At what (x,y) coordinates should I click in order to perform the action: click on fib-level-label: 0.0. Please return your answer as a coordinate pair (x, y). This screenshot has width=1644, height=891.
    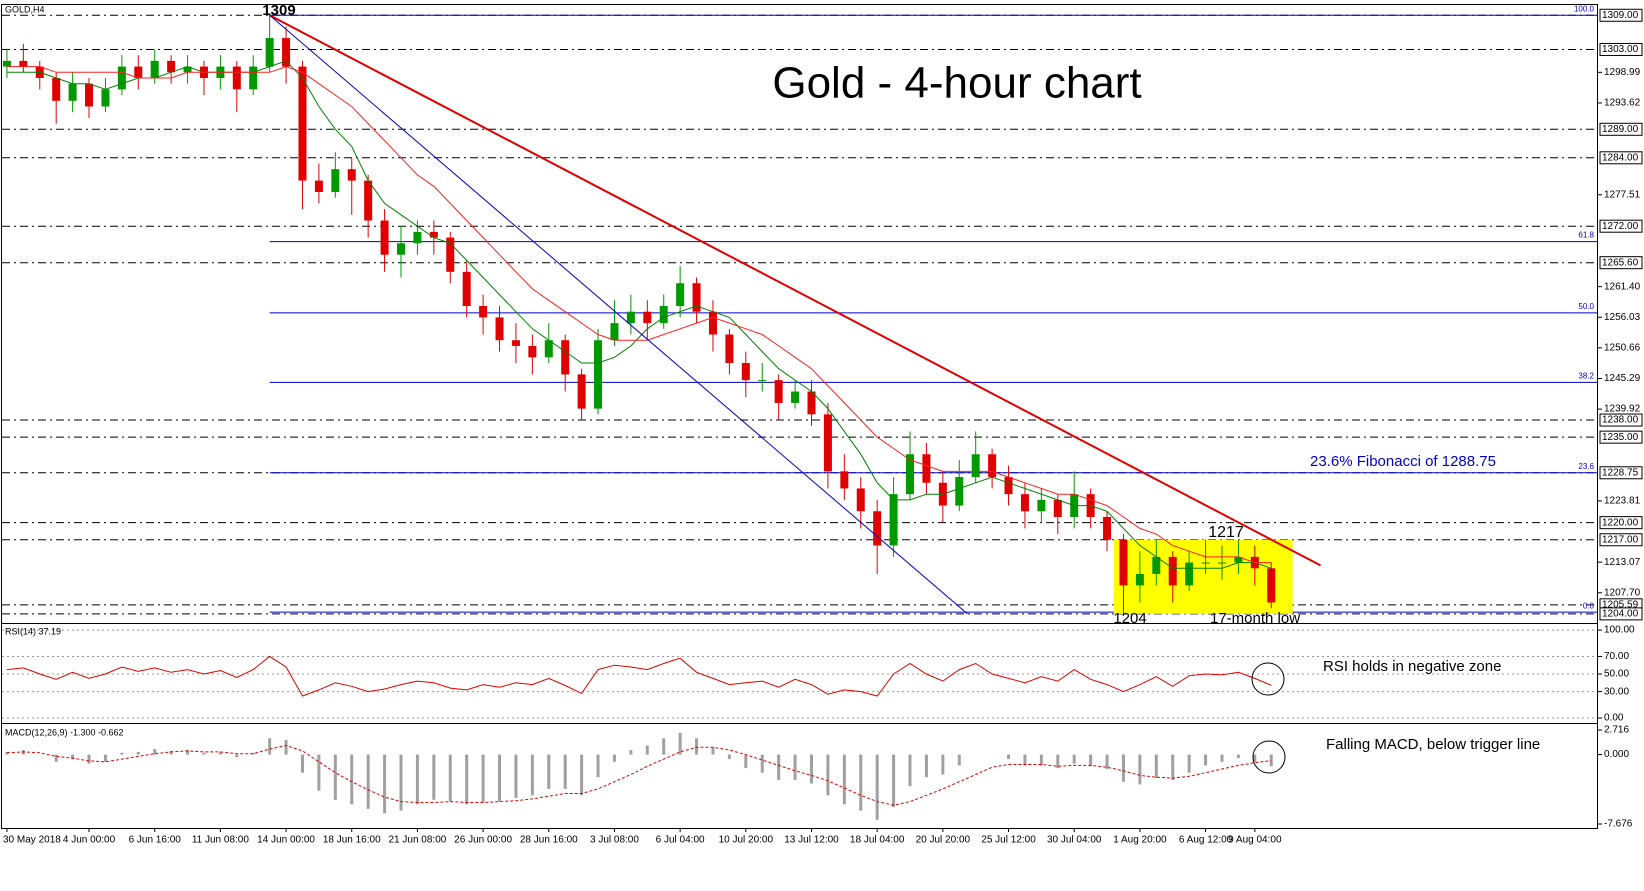
    Looking at the image, I should click on (1589, 605).